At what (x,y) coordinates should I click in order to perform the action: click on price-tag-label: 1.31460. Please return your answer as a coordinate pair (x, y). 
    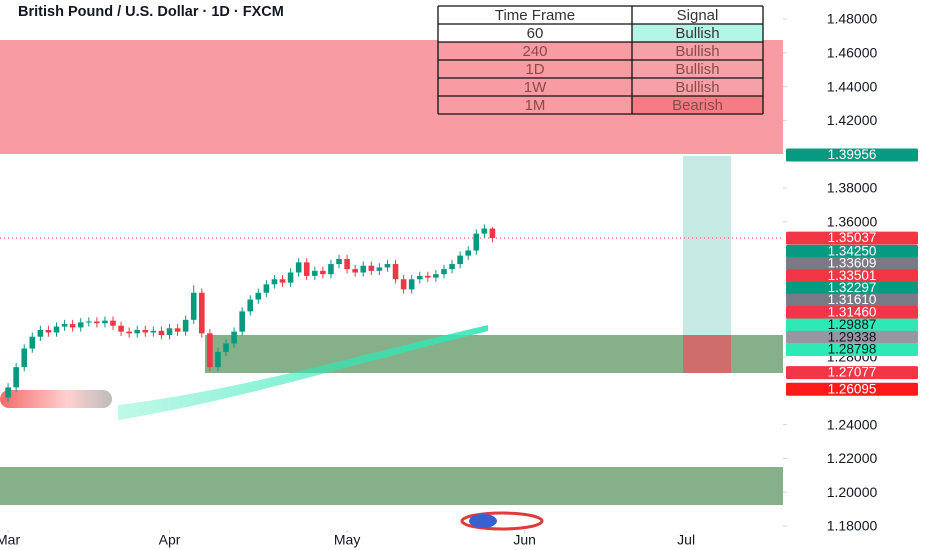
    Looking at the image, I should click on (852, 311).